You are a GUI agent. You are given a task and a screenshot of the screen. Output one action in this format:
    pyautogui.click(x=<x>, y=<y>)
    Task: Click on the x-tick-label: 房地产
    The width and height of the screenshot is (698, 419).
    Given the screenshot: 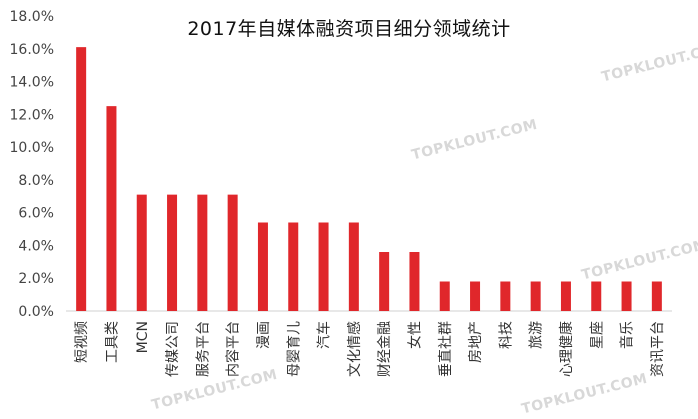 What is the action you would take?
    pyautogui.click(x=476, y=342)
    